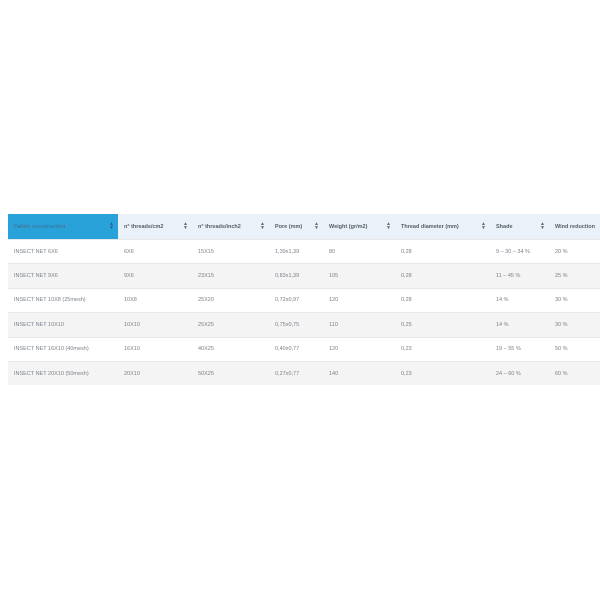  What do you see at coordinates (359, 276) in the screenshot?
I see `table-cell: 105` at bounding box center [359, 276].